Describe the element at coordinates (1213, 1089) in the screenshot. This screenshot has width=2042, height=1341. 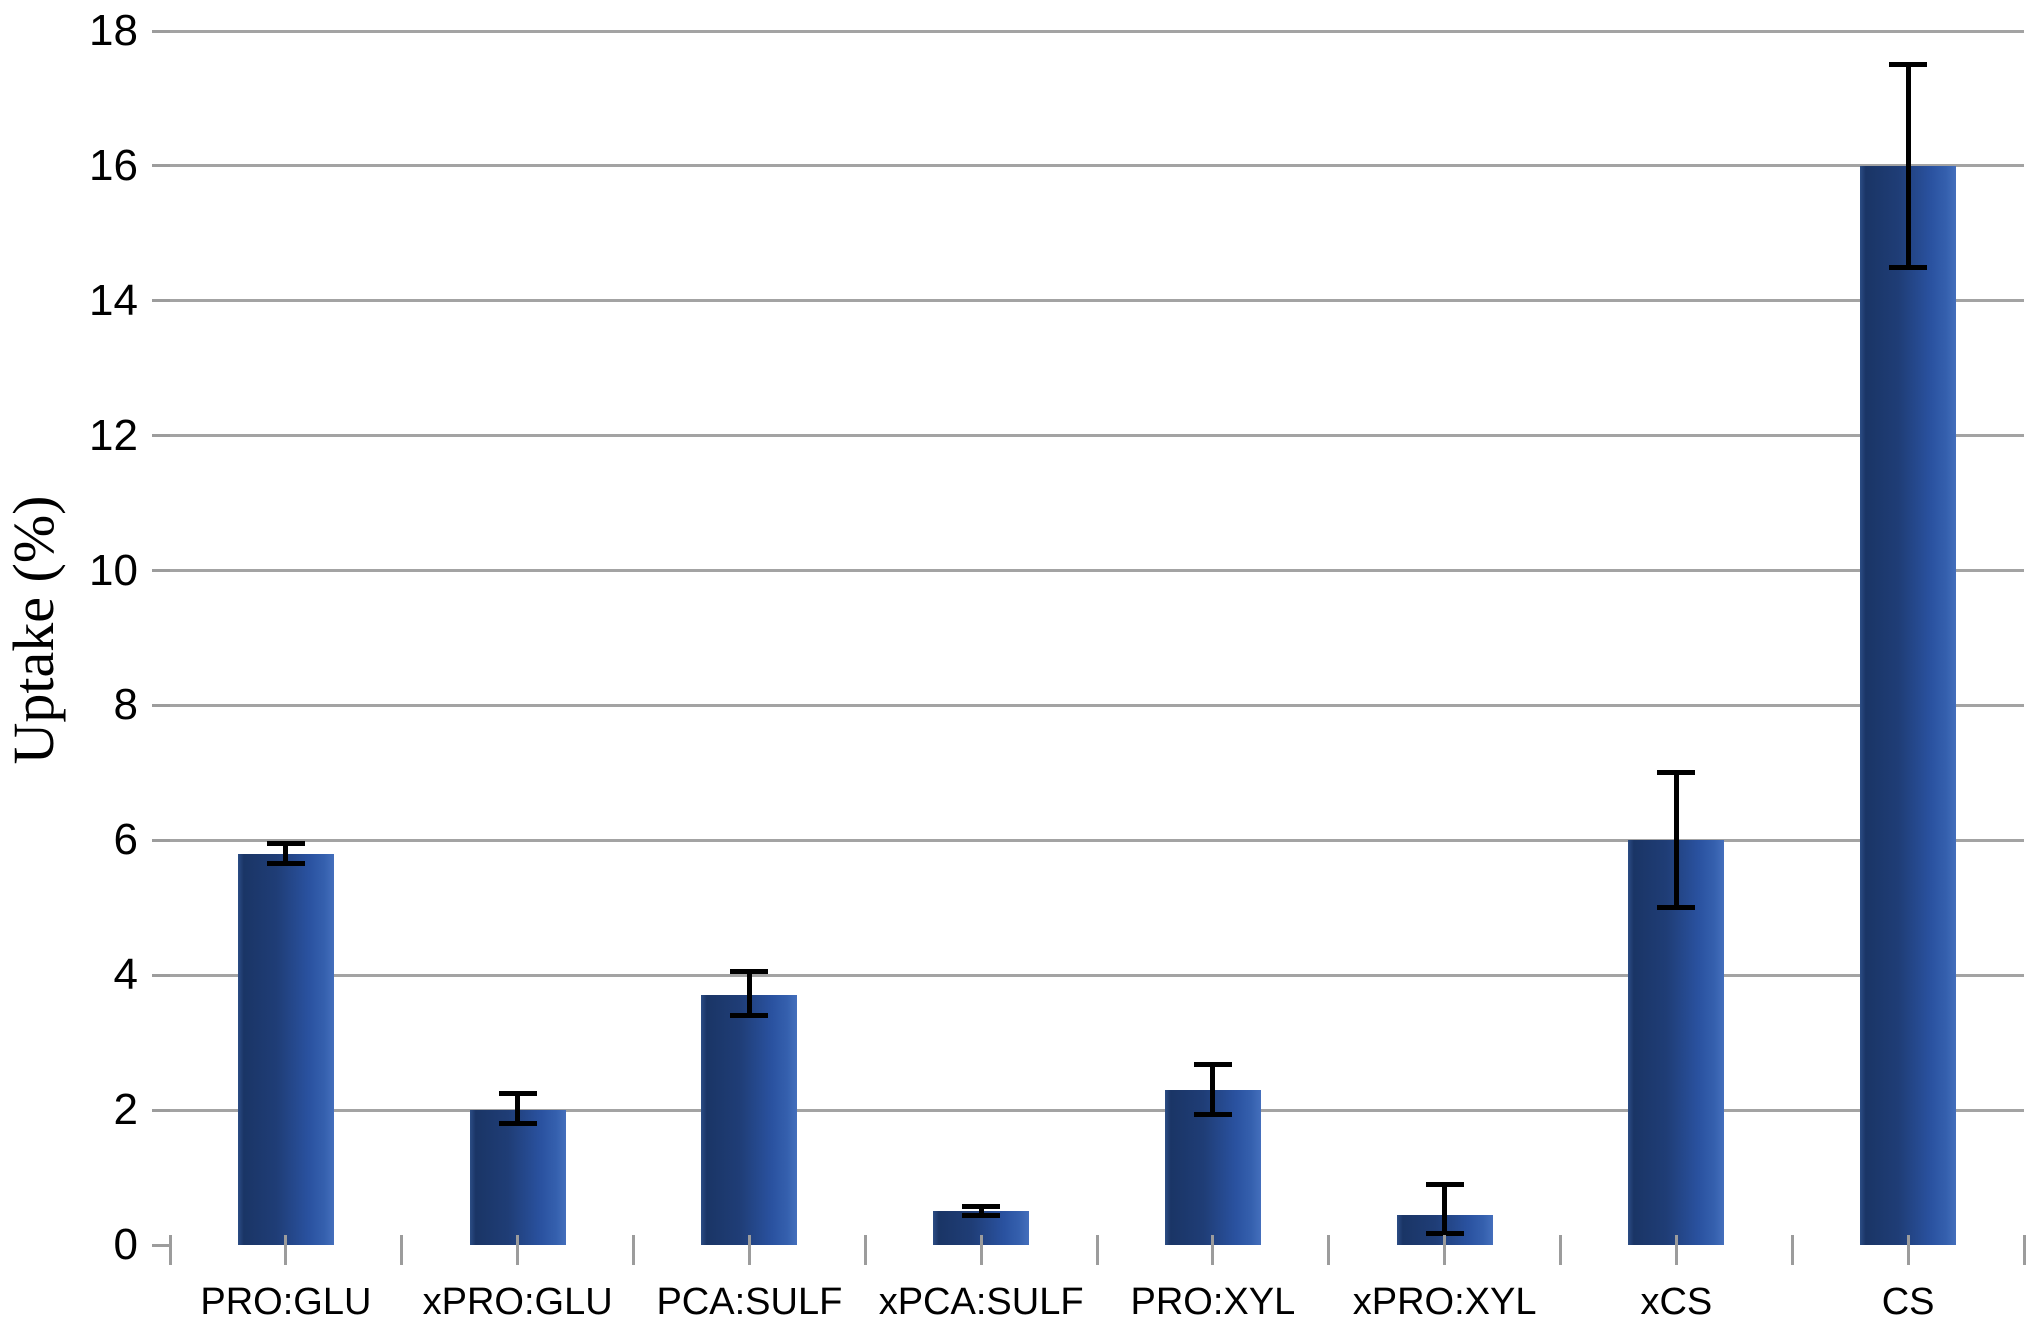
I see `error-bar-pro-xyl` at that location.